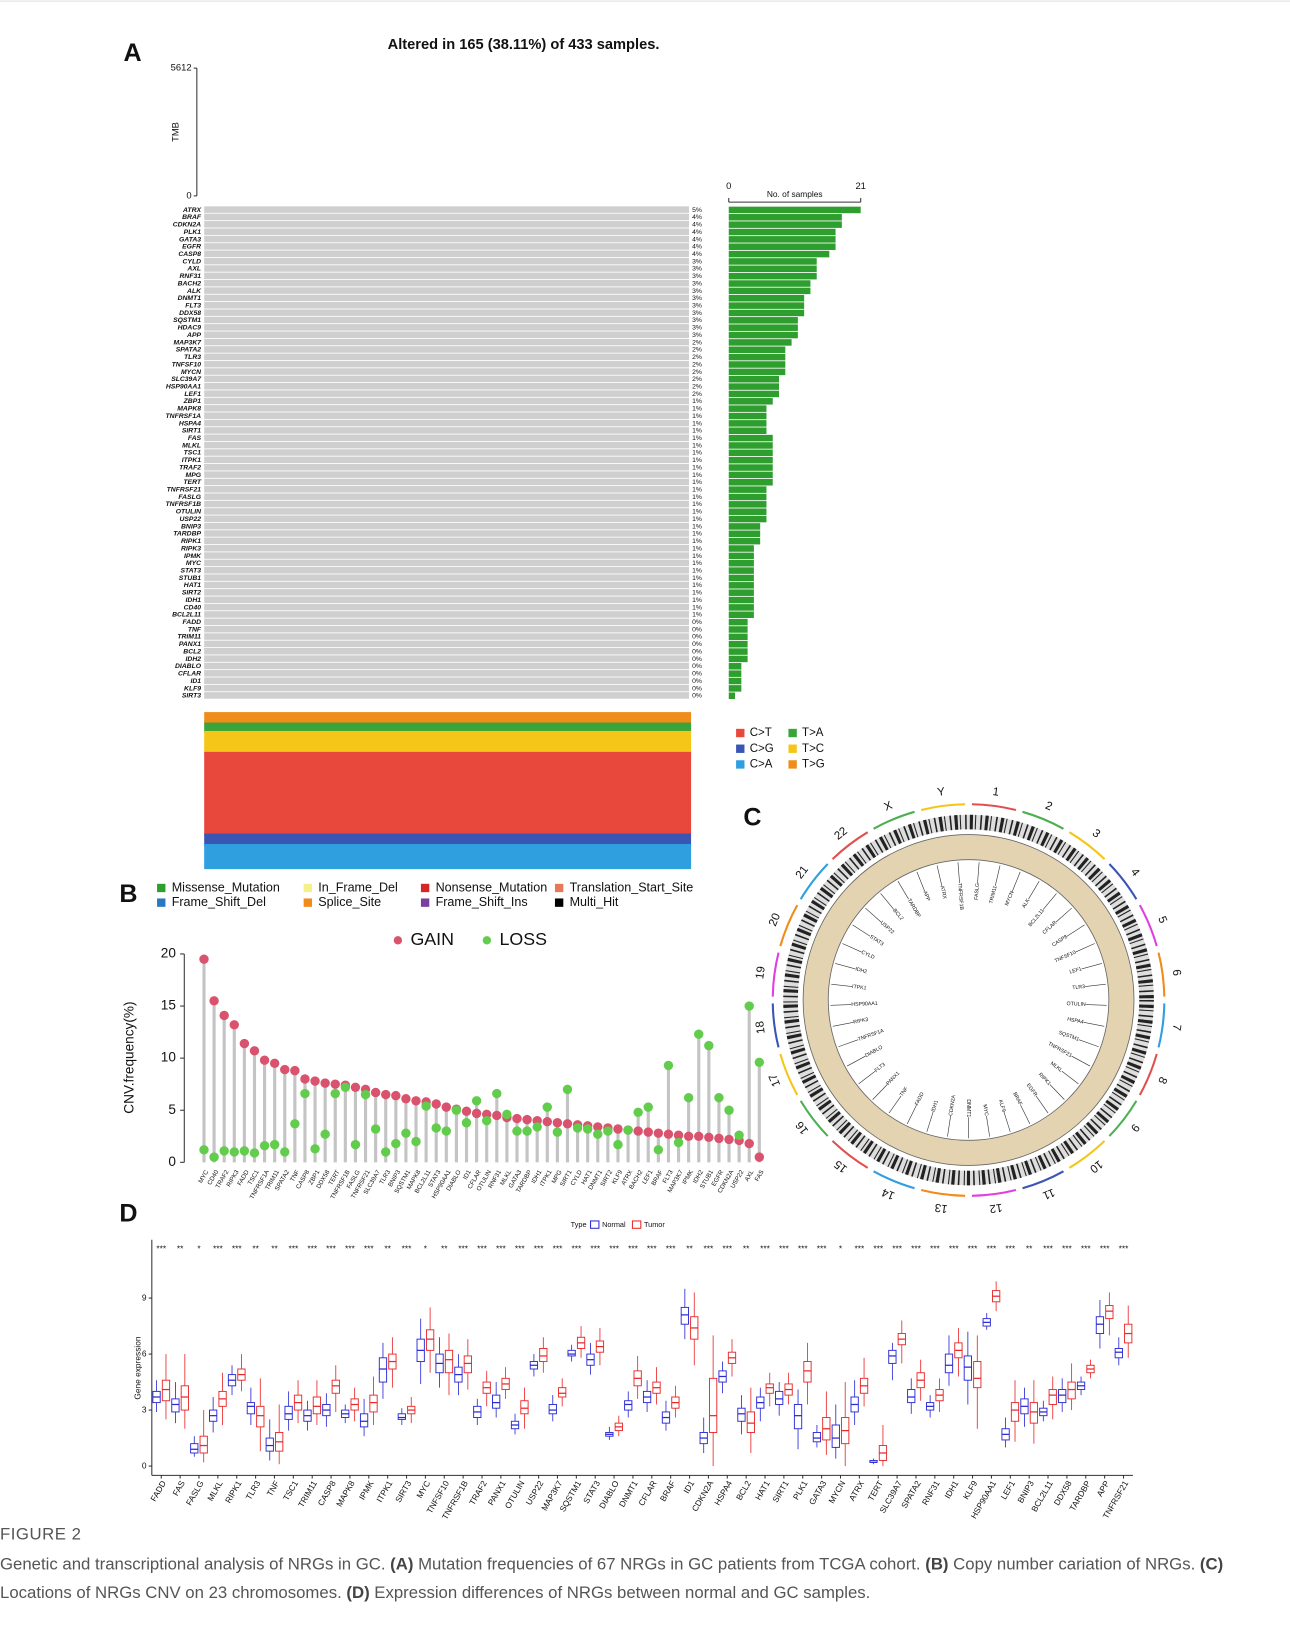  What do you see at coordinates (191, 372) in the screenshot?
I see `gene-label: MYCN` at bounding box center [191, 372].